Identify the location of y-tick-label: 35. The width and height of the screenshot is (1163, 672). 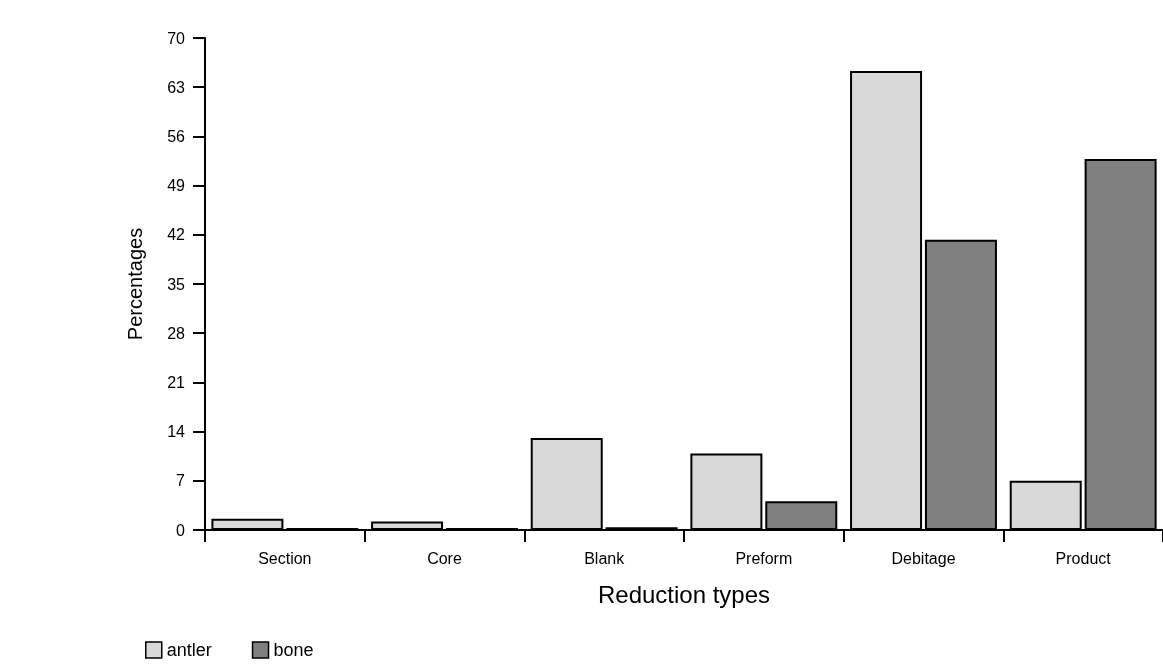
(176, 284).